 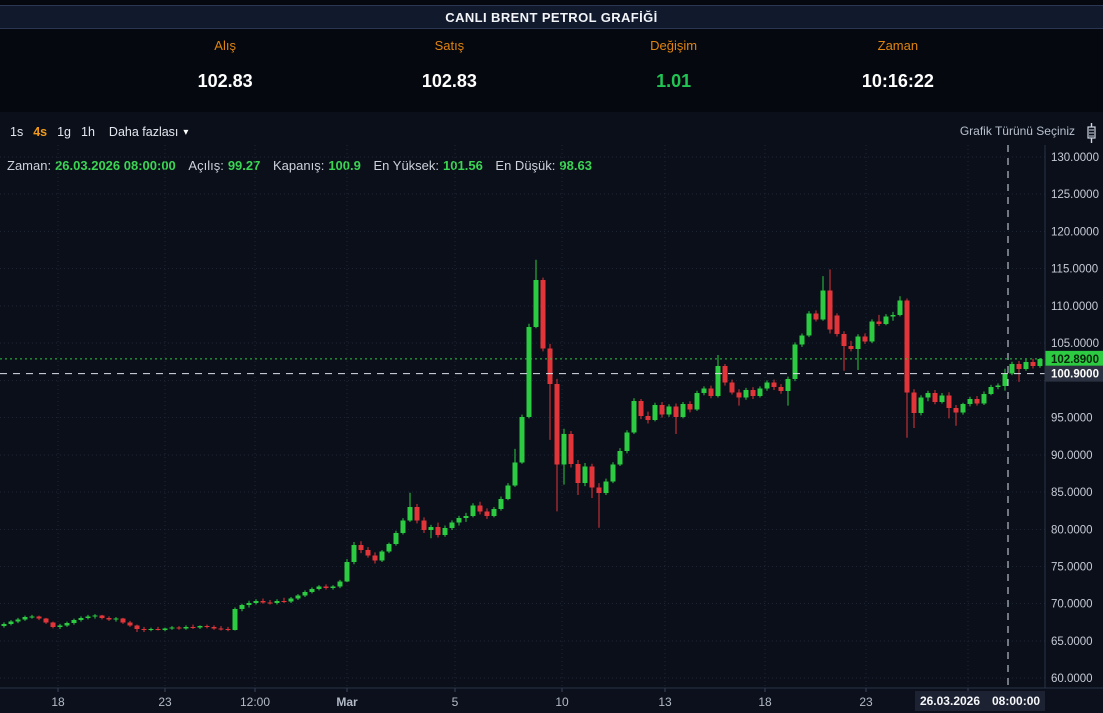 I want to click on chart-type-label: Grafik Türünü Seçiniz, so click(x=1017, y=131).